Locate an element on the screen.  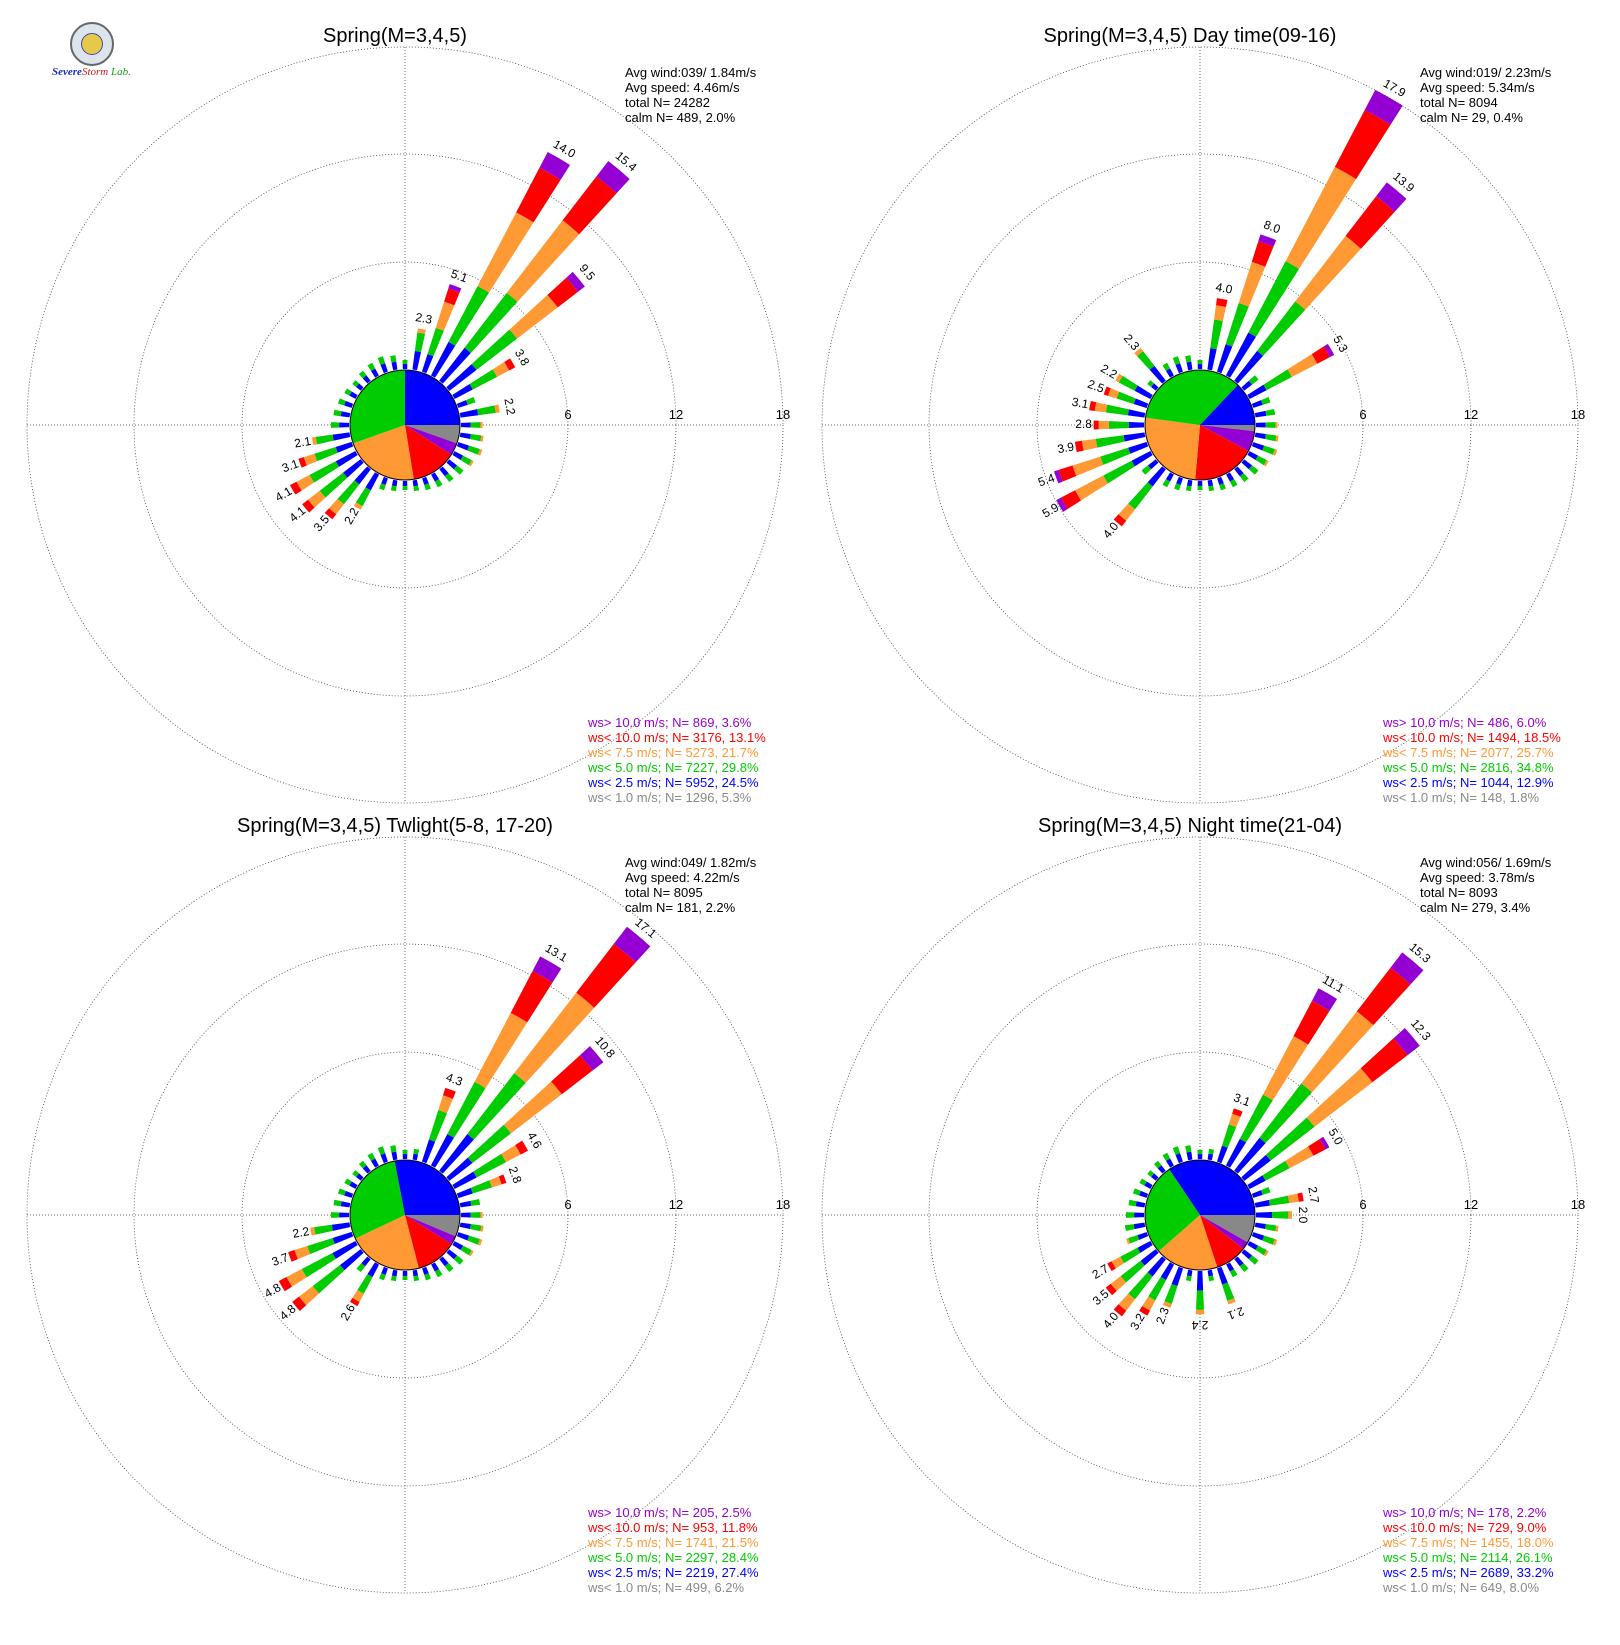
stats-line: total N= 8093 is located at coordinates (1459, 892).